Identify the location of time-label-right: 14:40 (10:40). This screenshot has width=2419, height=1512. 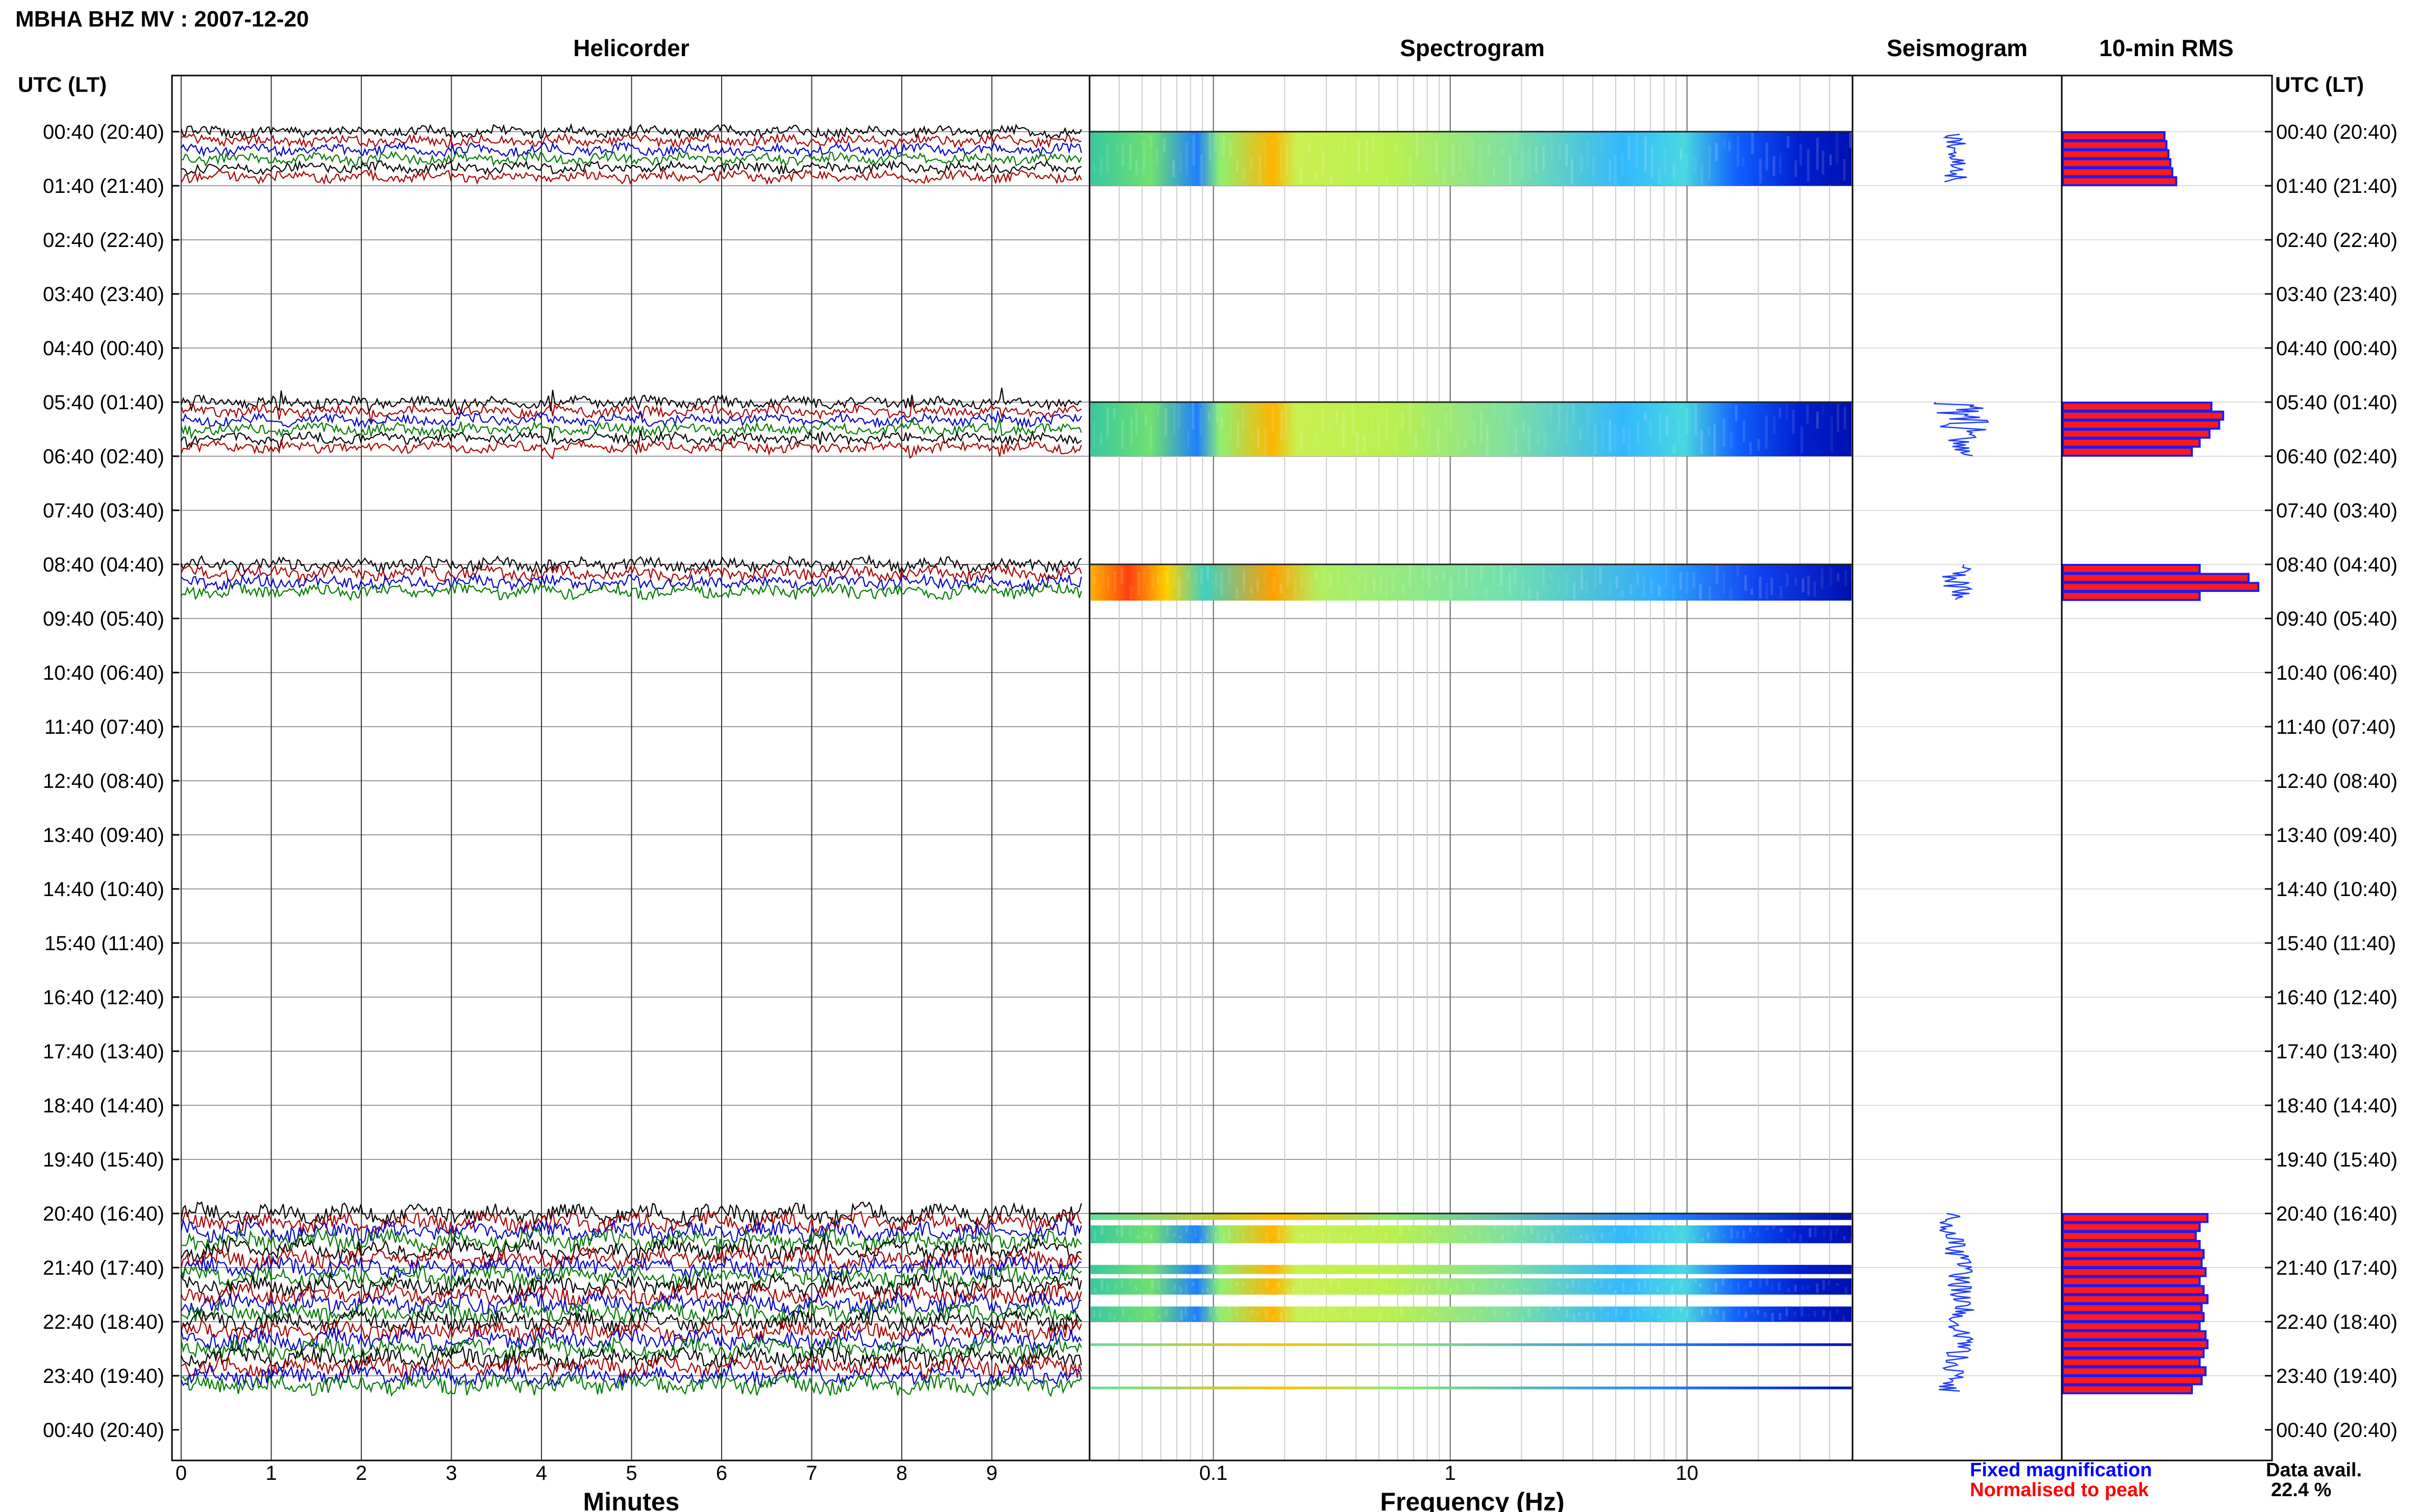
(2337, 889).